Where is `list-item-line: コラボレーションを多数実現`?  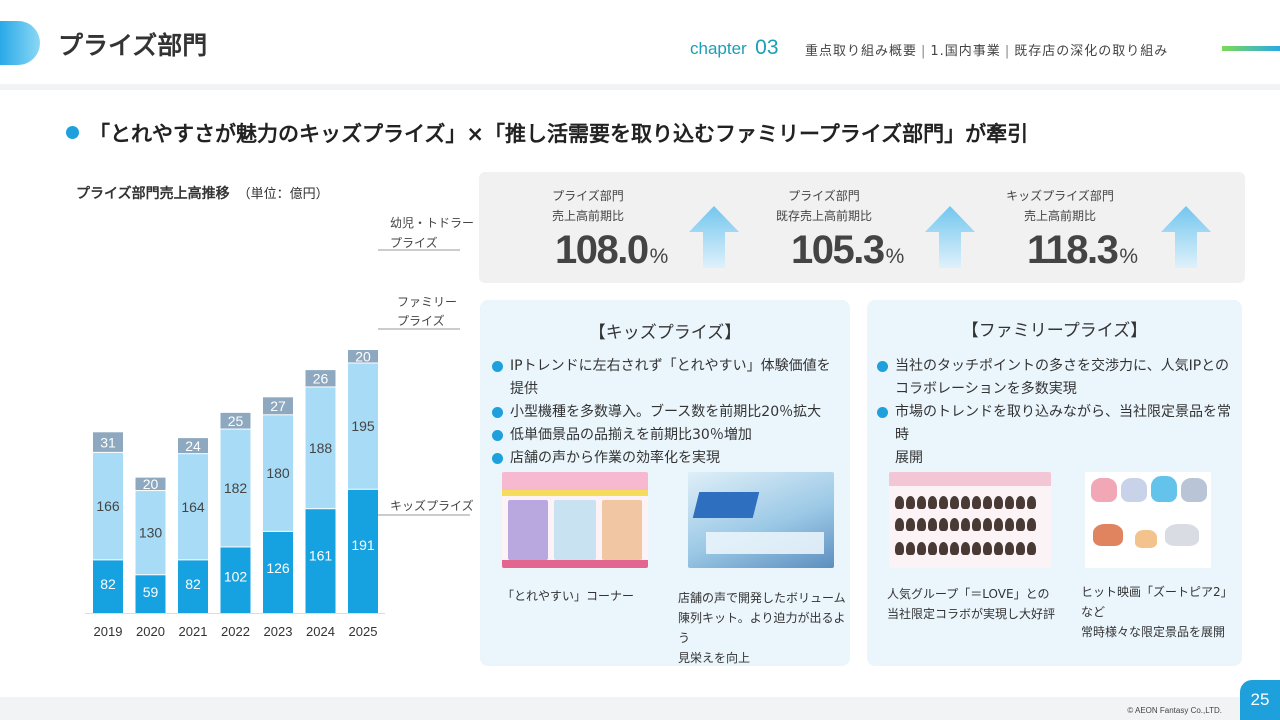
list-item-line: コラボレーションを多数実現 is located at coordinates (986, 389).